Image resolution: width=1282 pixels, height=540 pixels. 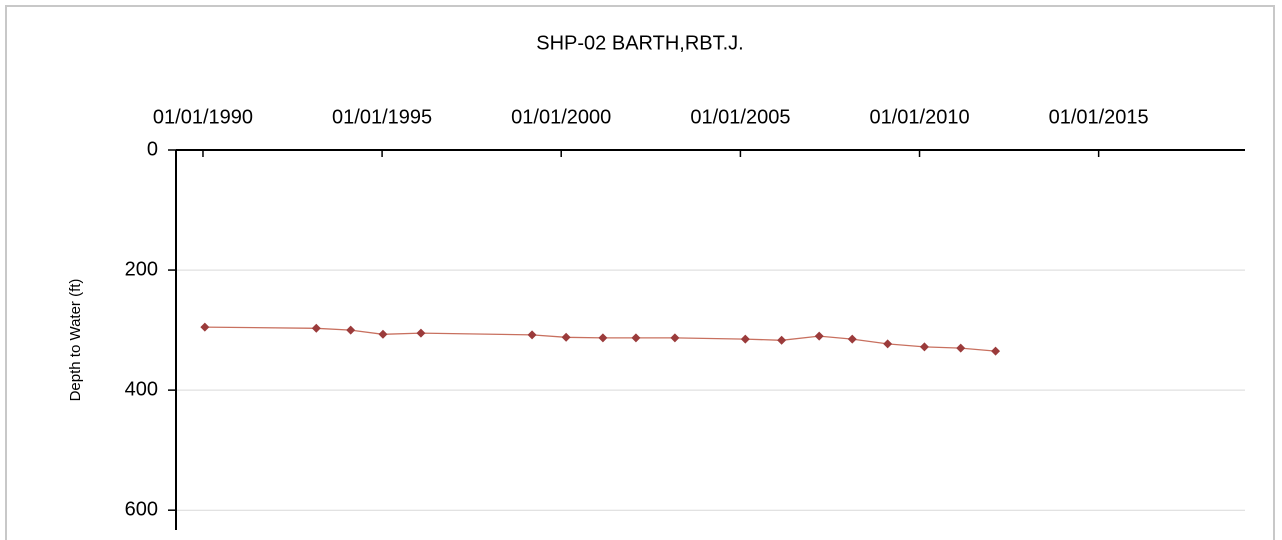 I want to click on y-tick-label: 400, so click(x=141, y=389).